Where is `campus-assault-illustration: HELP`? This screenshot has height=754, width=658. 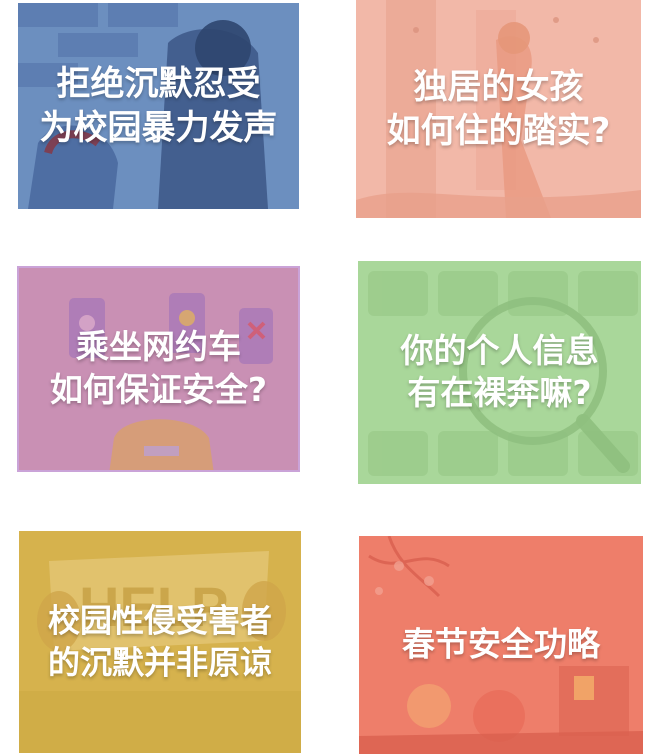 campus-assault-illustration: HELP is located at coordinates (160, 642).